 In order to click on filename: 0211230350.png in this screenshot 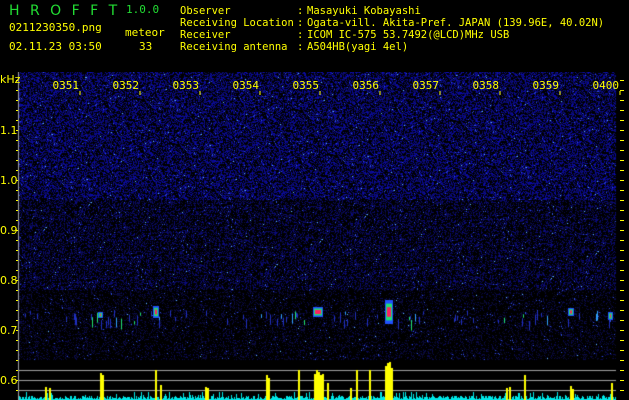, I will do `click(55, 27)`.